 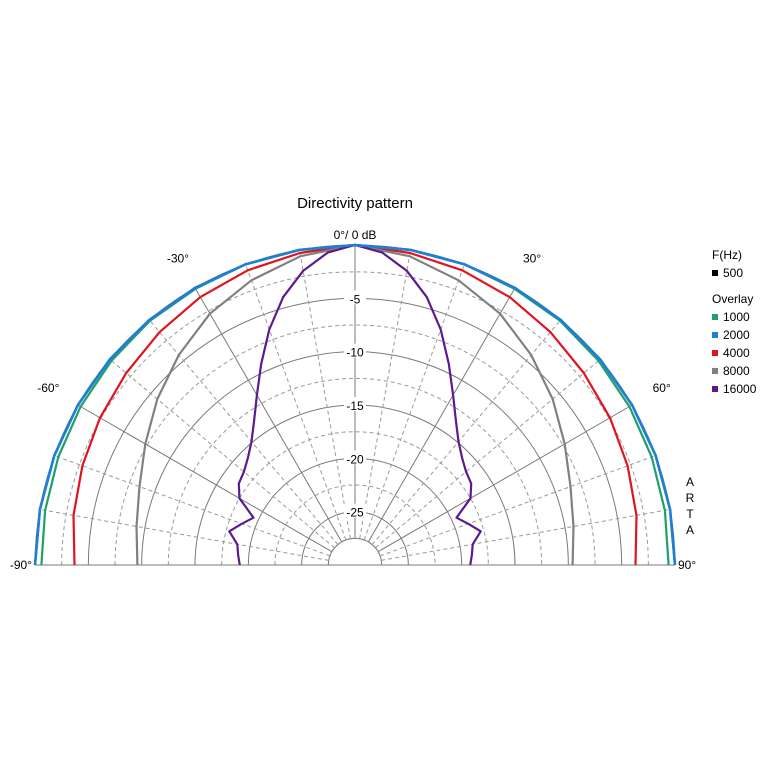 I want to click on radial-tick-label: -25, so click(x=355, y=513).